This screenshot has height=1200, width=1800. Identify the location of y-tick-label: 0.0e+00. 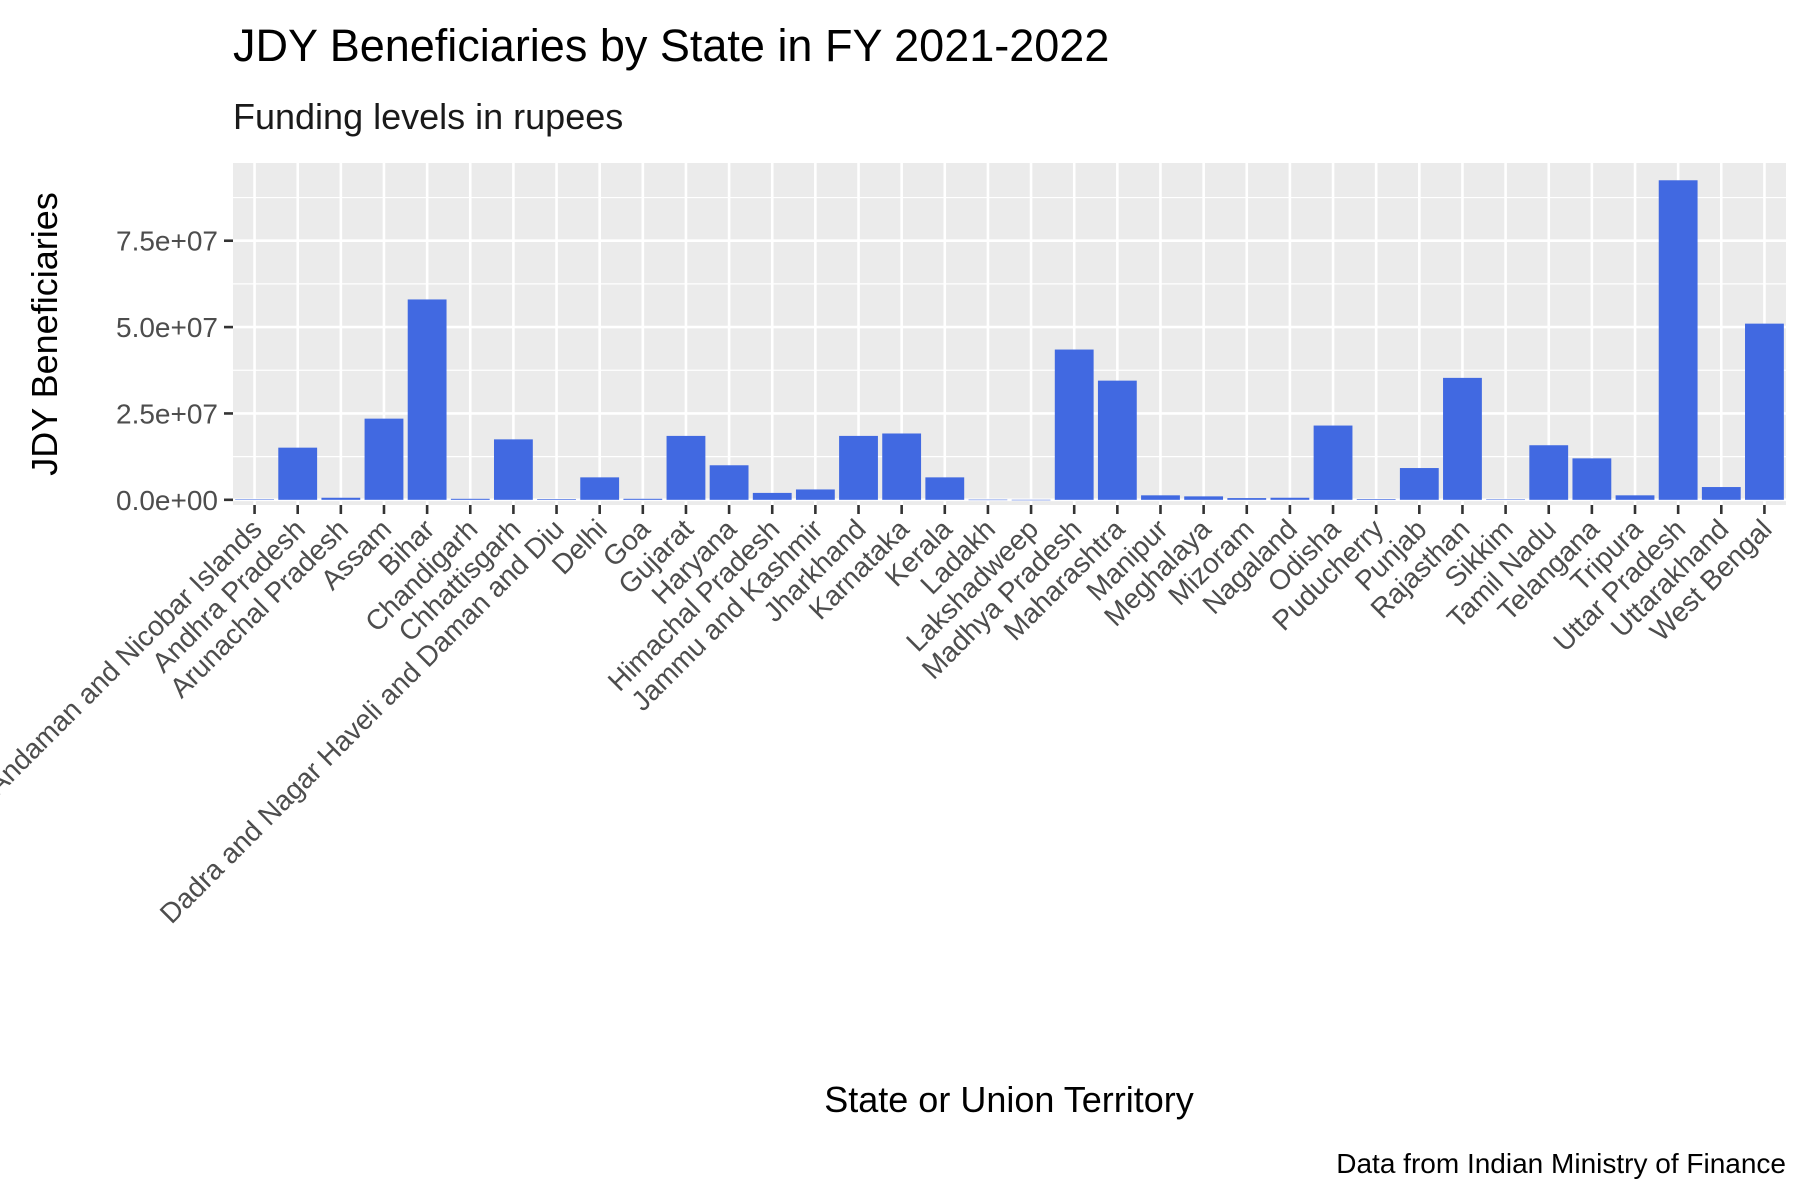
(167, 500).